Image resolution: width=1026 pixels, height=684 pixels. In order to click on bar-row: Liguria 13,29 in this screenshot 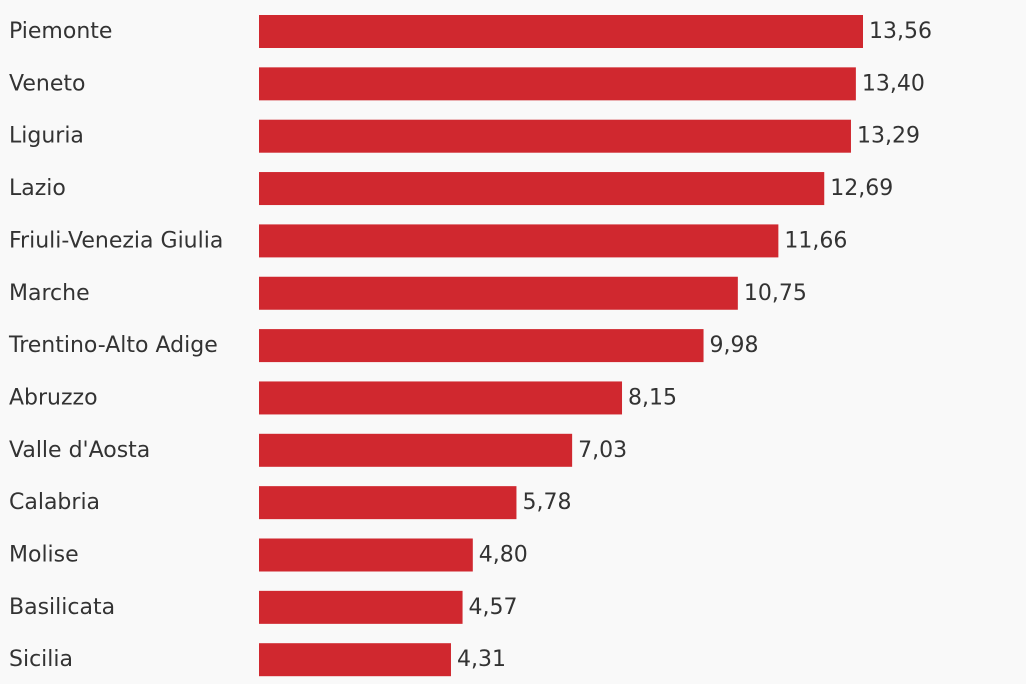, I will do `click(464, 136)`.